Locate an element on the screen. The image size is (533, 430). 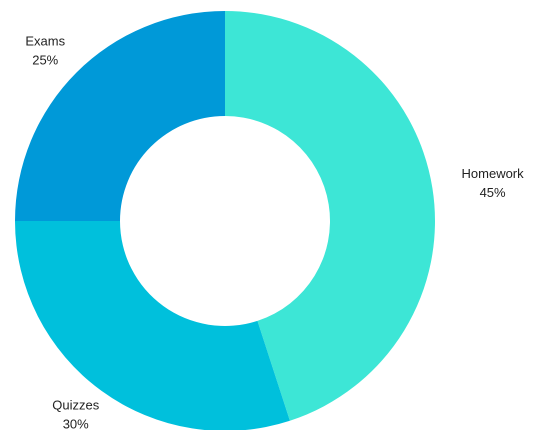
slice-label: Exams is located at coordinates (45, 41).